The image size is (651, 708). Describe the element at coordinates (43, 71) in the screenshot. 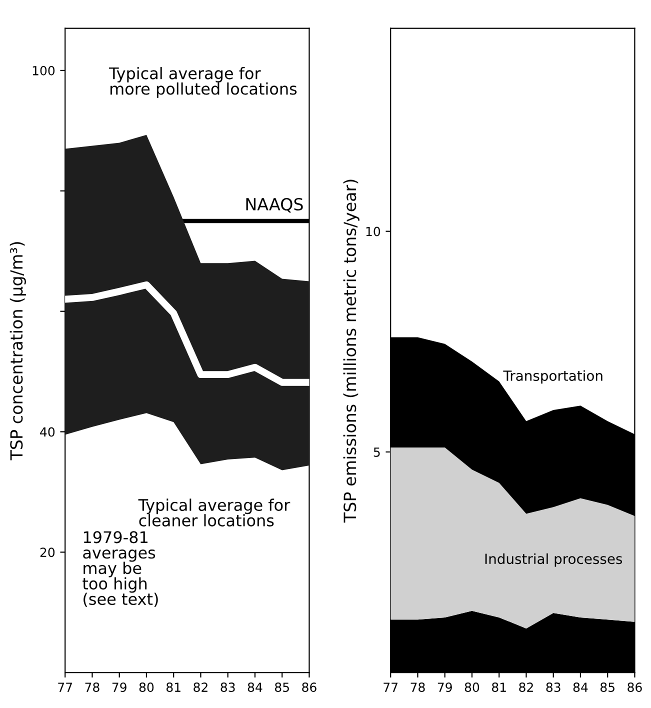

I see `y-tick-label: 100` at that location.